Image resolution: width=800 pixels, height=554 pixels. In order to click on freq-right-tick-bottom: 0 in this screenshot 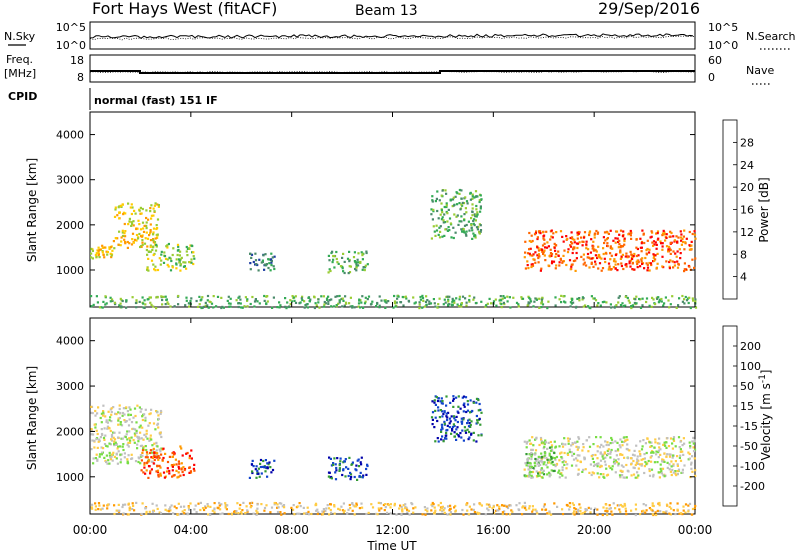, I will do `click(711, 77)`.